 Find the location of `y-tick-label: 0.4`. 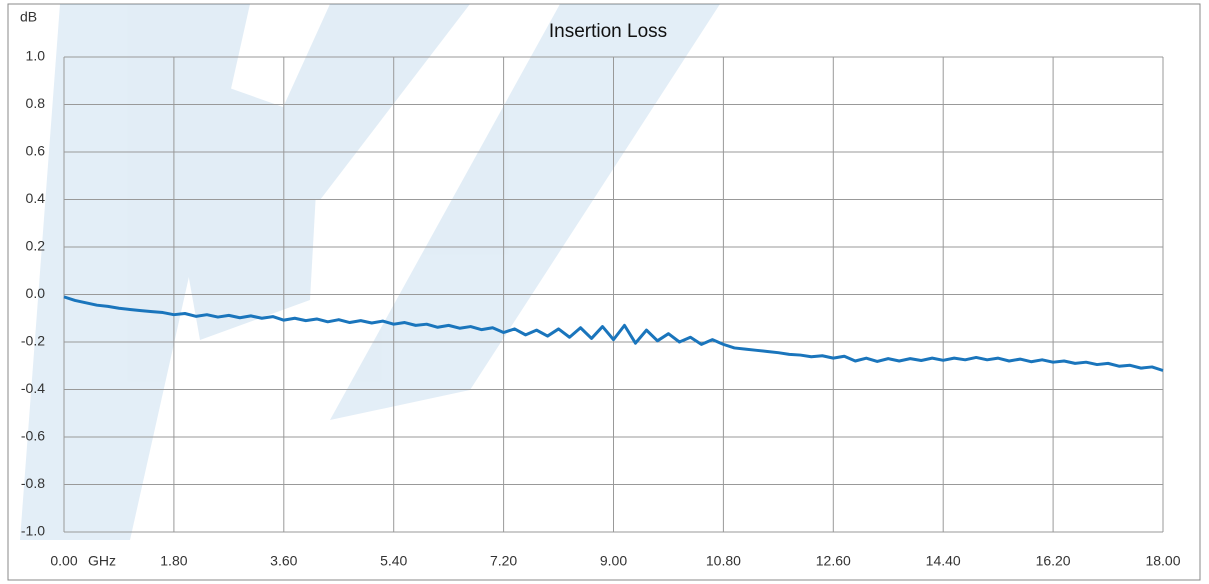

y-tick-label: 0.4 is located at coordinates (36, 198).